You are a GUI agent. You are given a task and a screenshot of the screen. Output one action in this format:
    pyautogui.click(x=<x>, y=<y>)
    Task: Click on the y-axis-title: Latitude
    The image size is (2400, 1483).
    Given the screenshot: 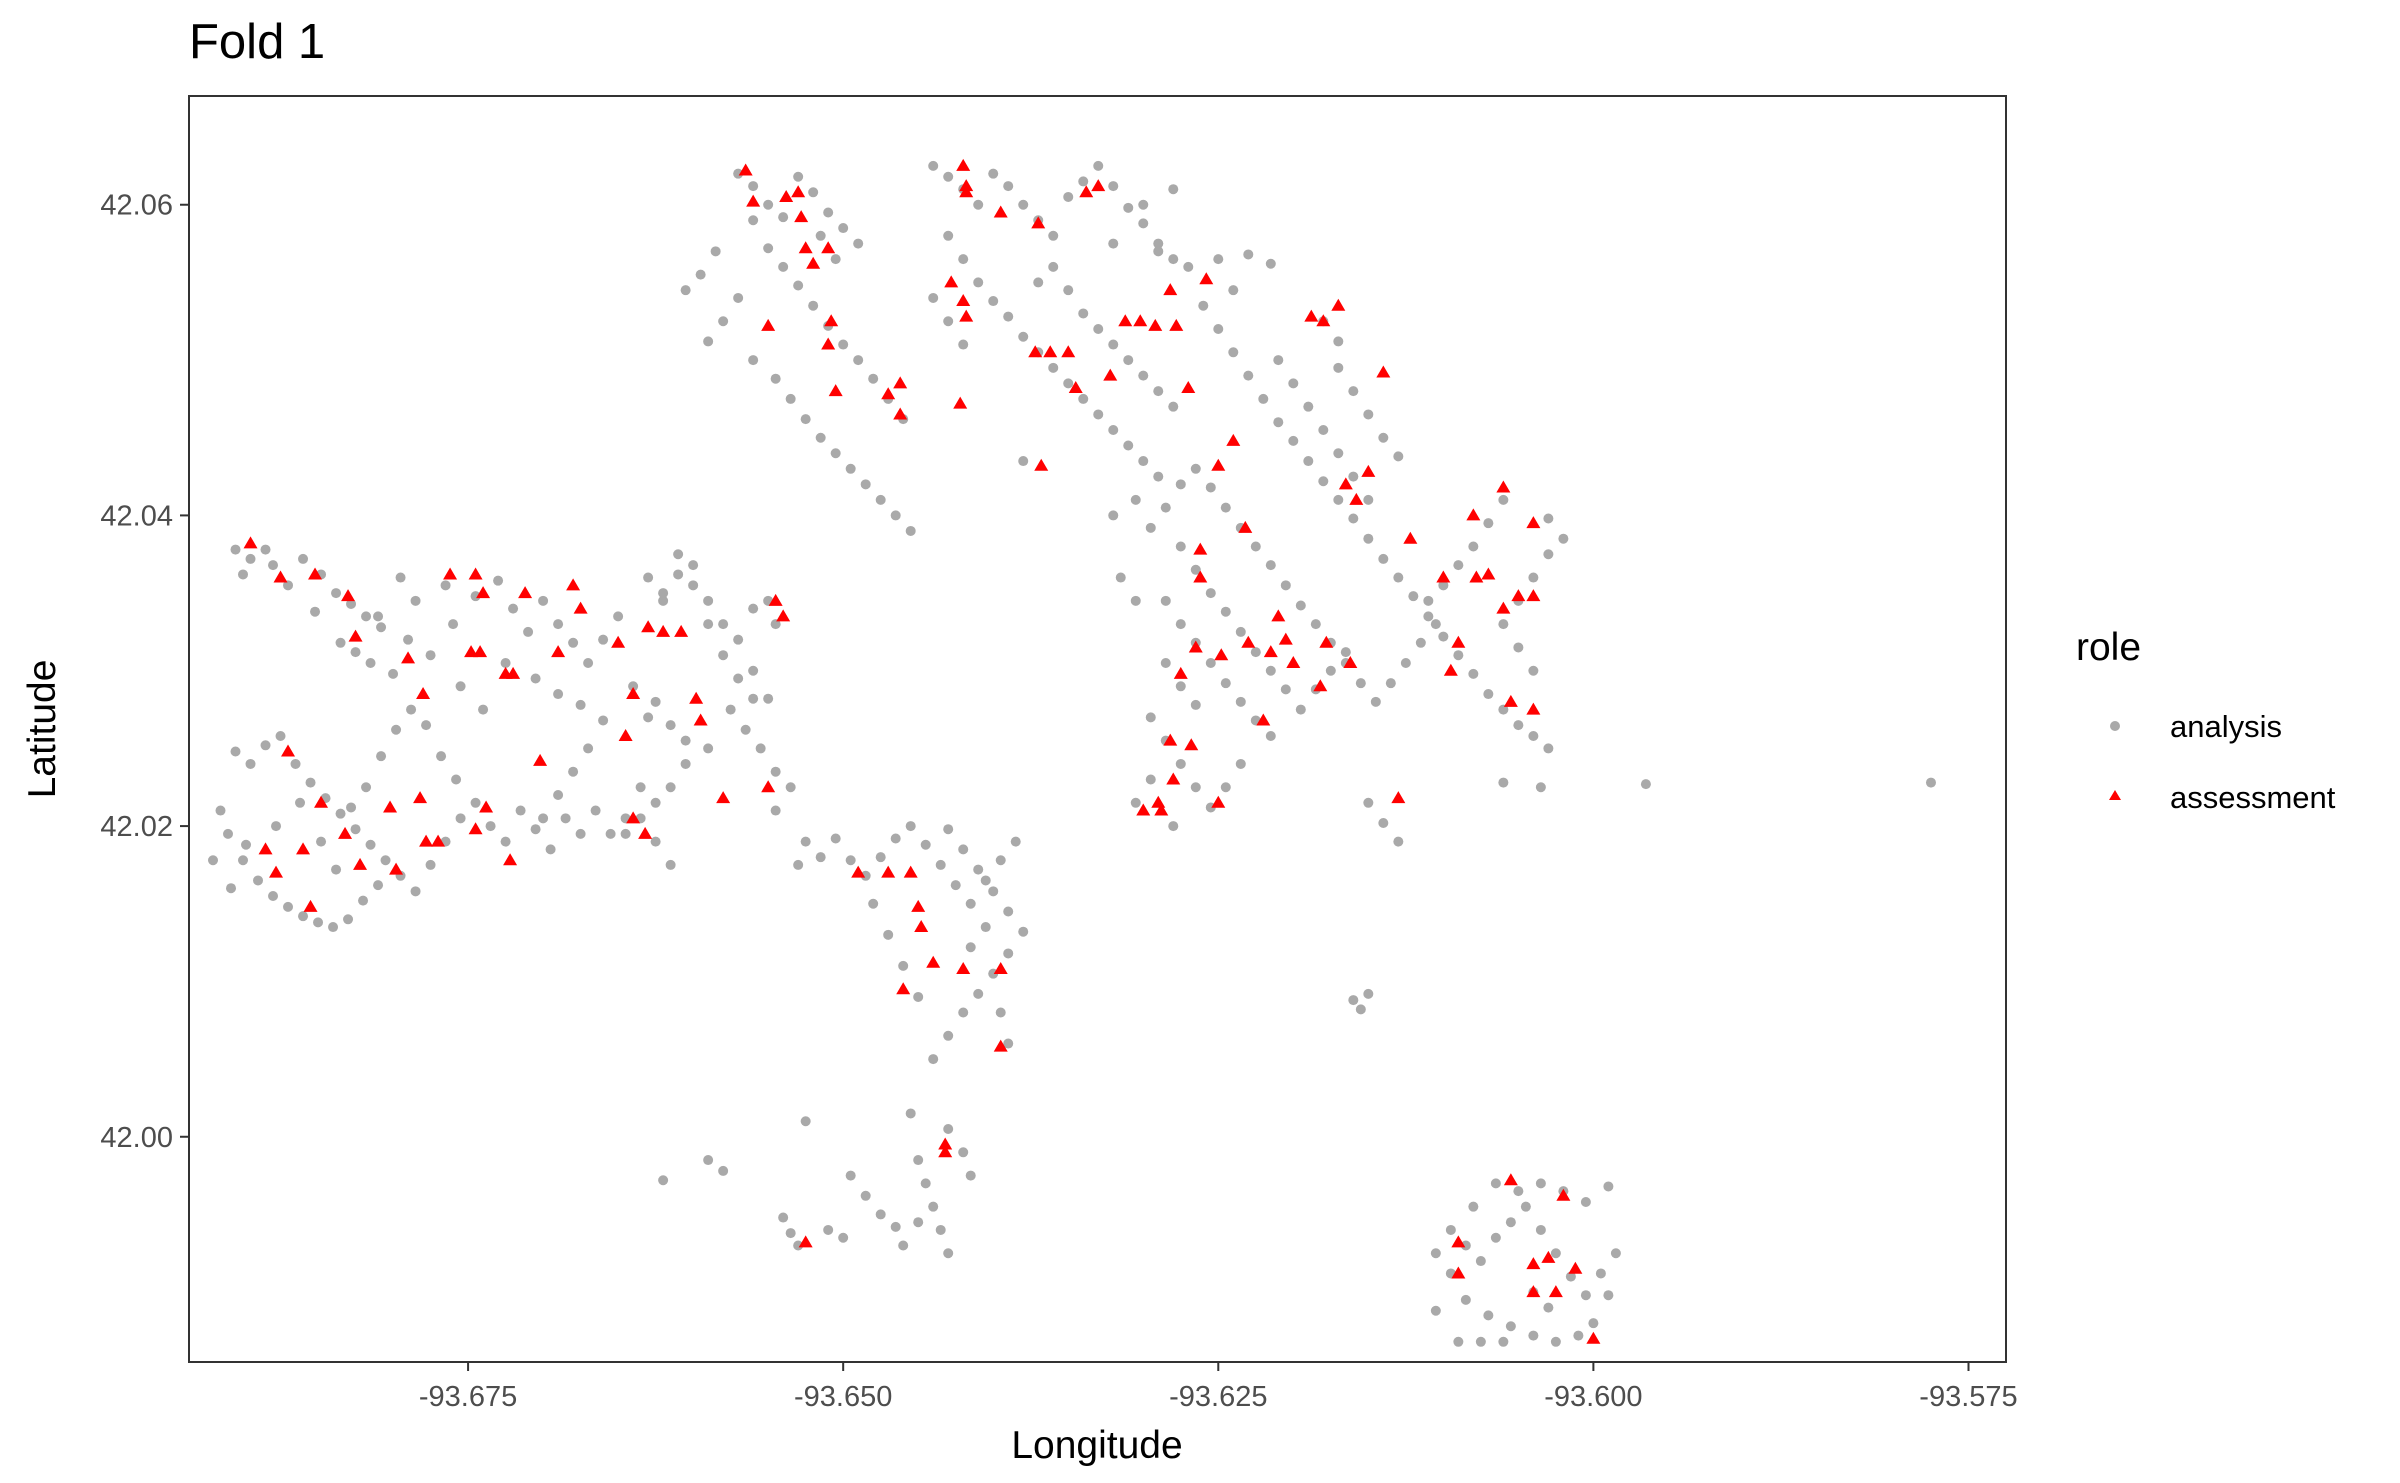 What is the action you would take?
    pyautogui.click(x=42, y=729)
    